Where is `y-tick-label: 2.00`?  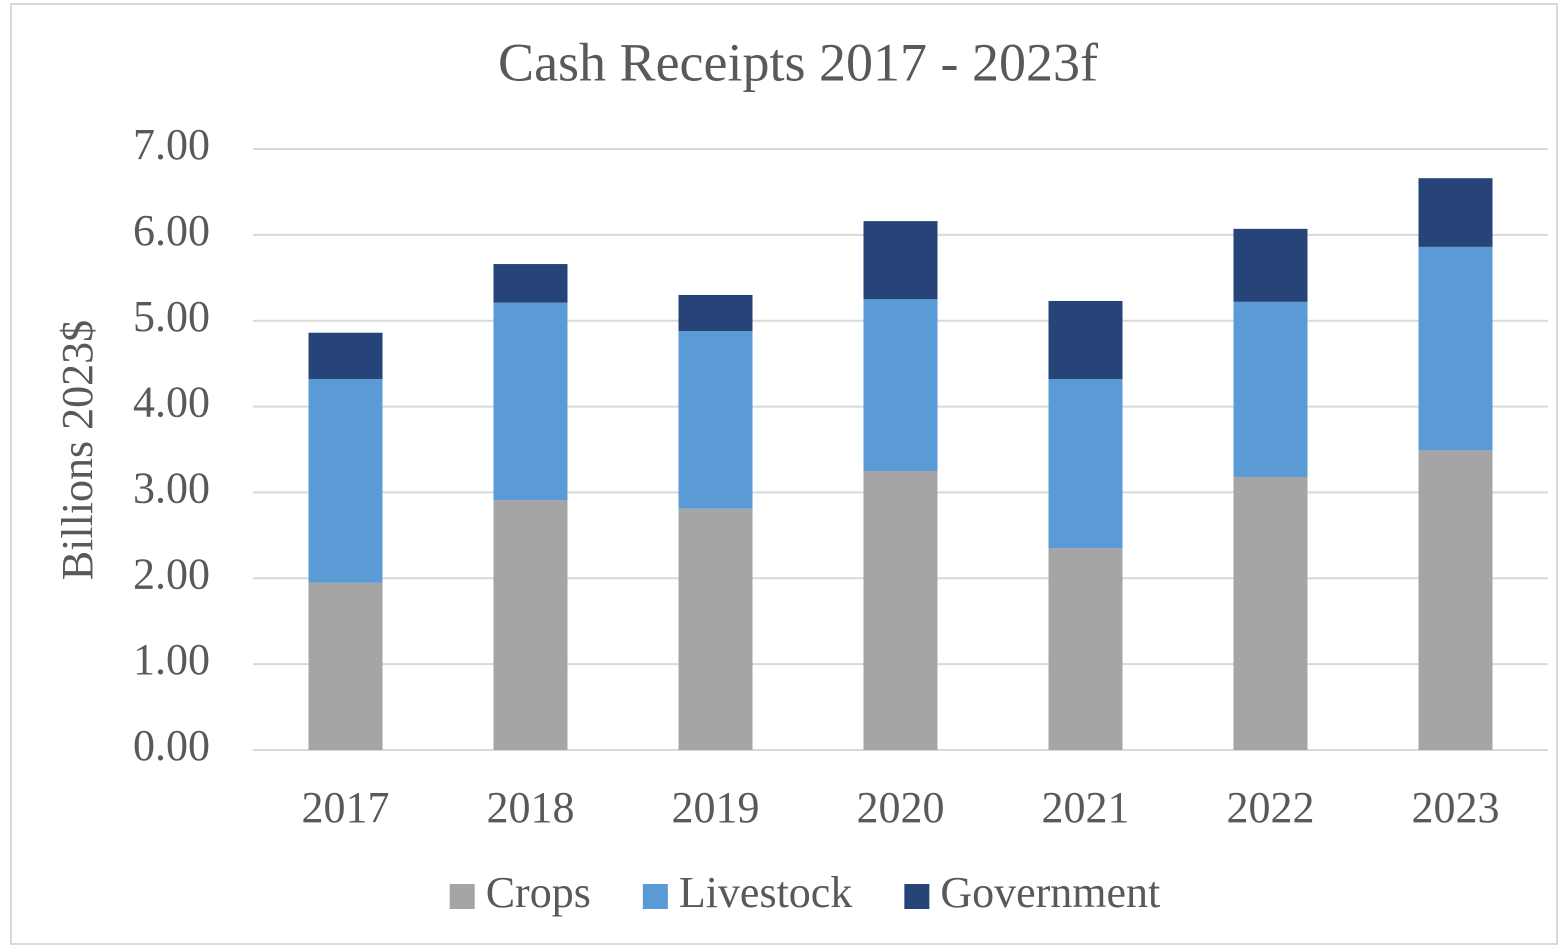 y-tick-label: 2.00 is located at coordinates (171, 573).